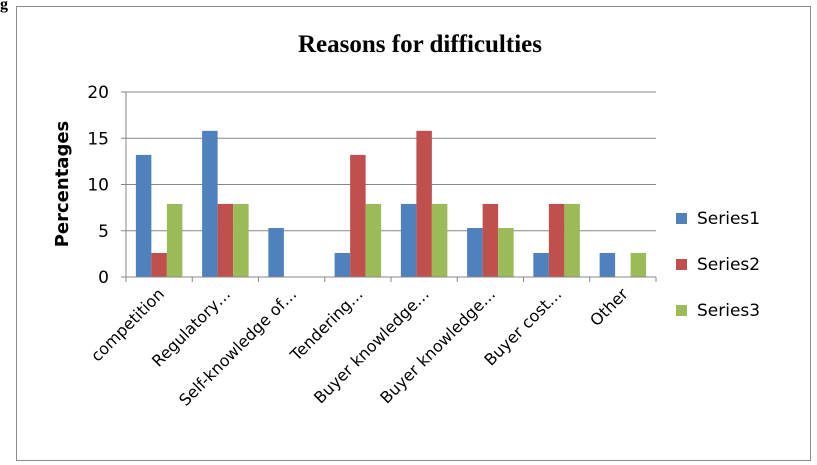 Image resolution: width=817 pixels, height=465 pixels. Describe the element at coordinates (98, 139) in the screenshot. I see `y-tick-label: 15` at that location.